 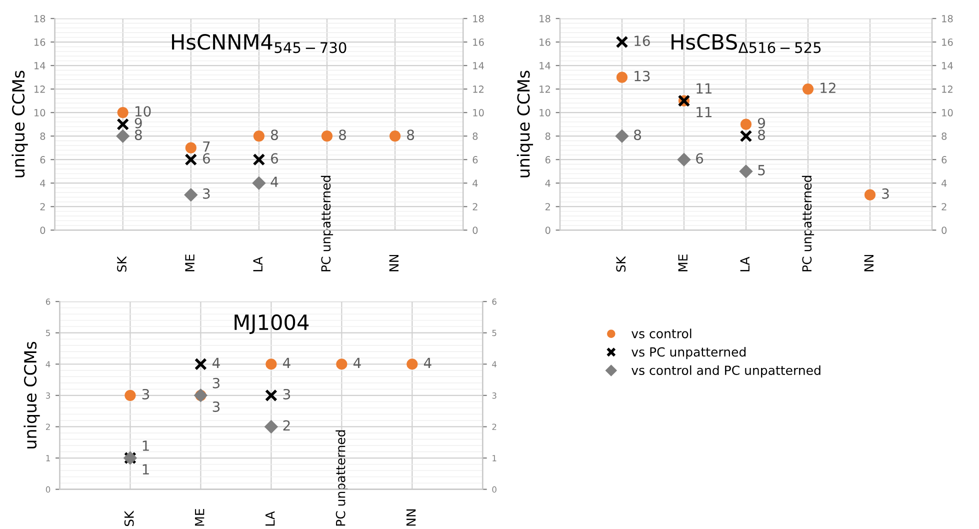 I want to click on data-label: 7, so click(x=206, y=147).